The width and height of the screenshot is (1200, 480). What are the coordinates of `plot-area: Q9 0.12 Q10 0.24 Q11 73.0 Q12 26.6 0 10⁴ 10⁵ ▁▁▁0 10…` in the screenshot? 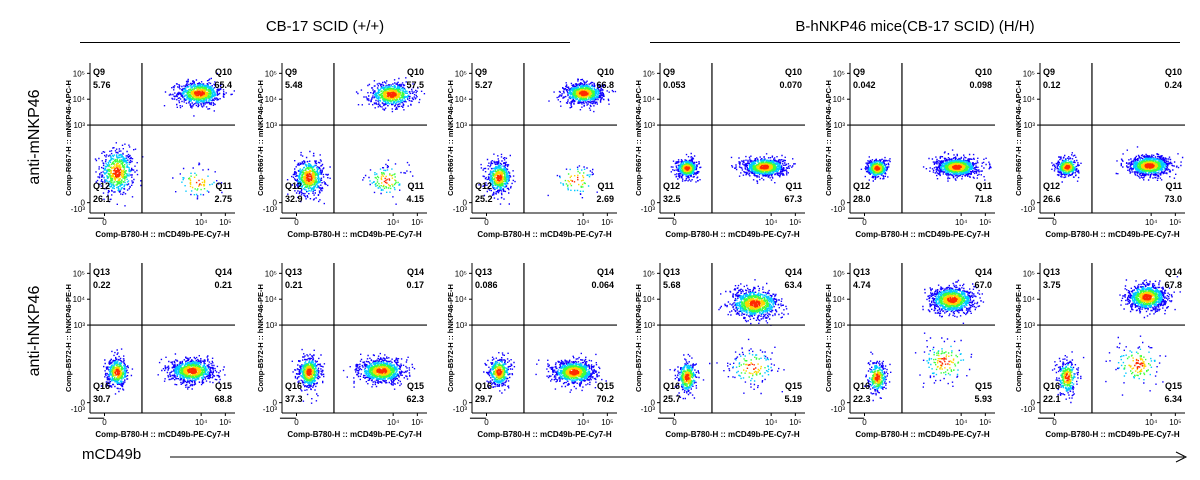 It's located at (1099, 151).